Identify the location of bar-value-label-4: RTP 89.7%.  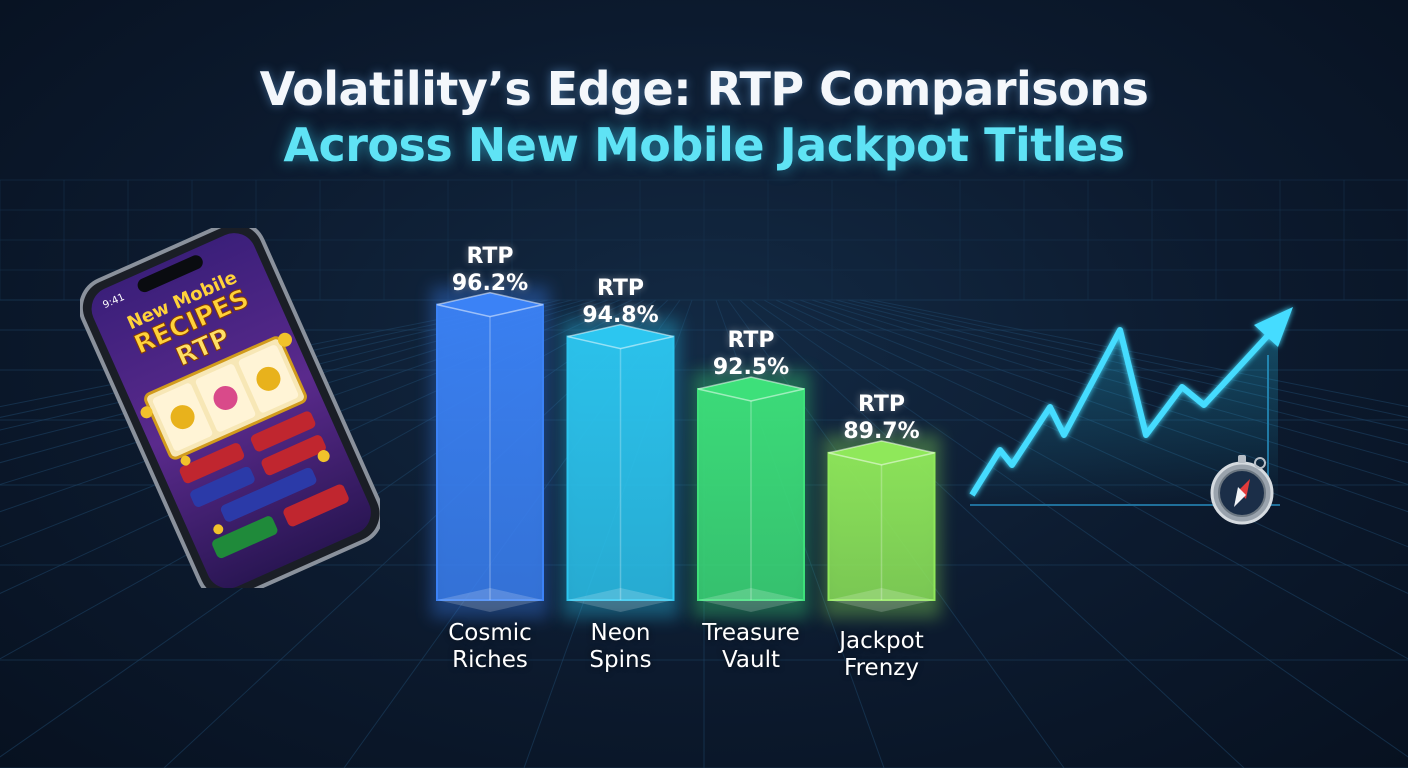
(882, 418).